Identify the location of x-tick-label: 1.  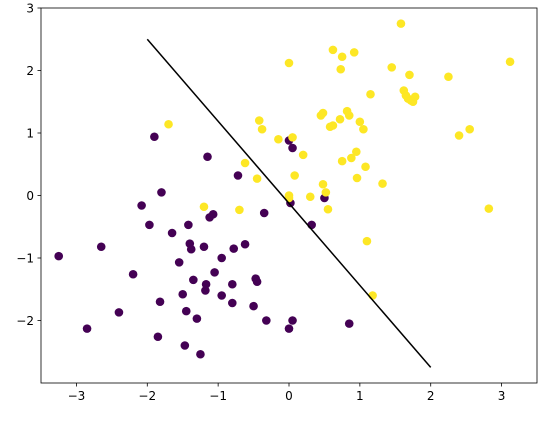
(360, 396).